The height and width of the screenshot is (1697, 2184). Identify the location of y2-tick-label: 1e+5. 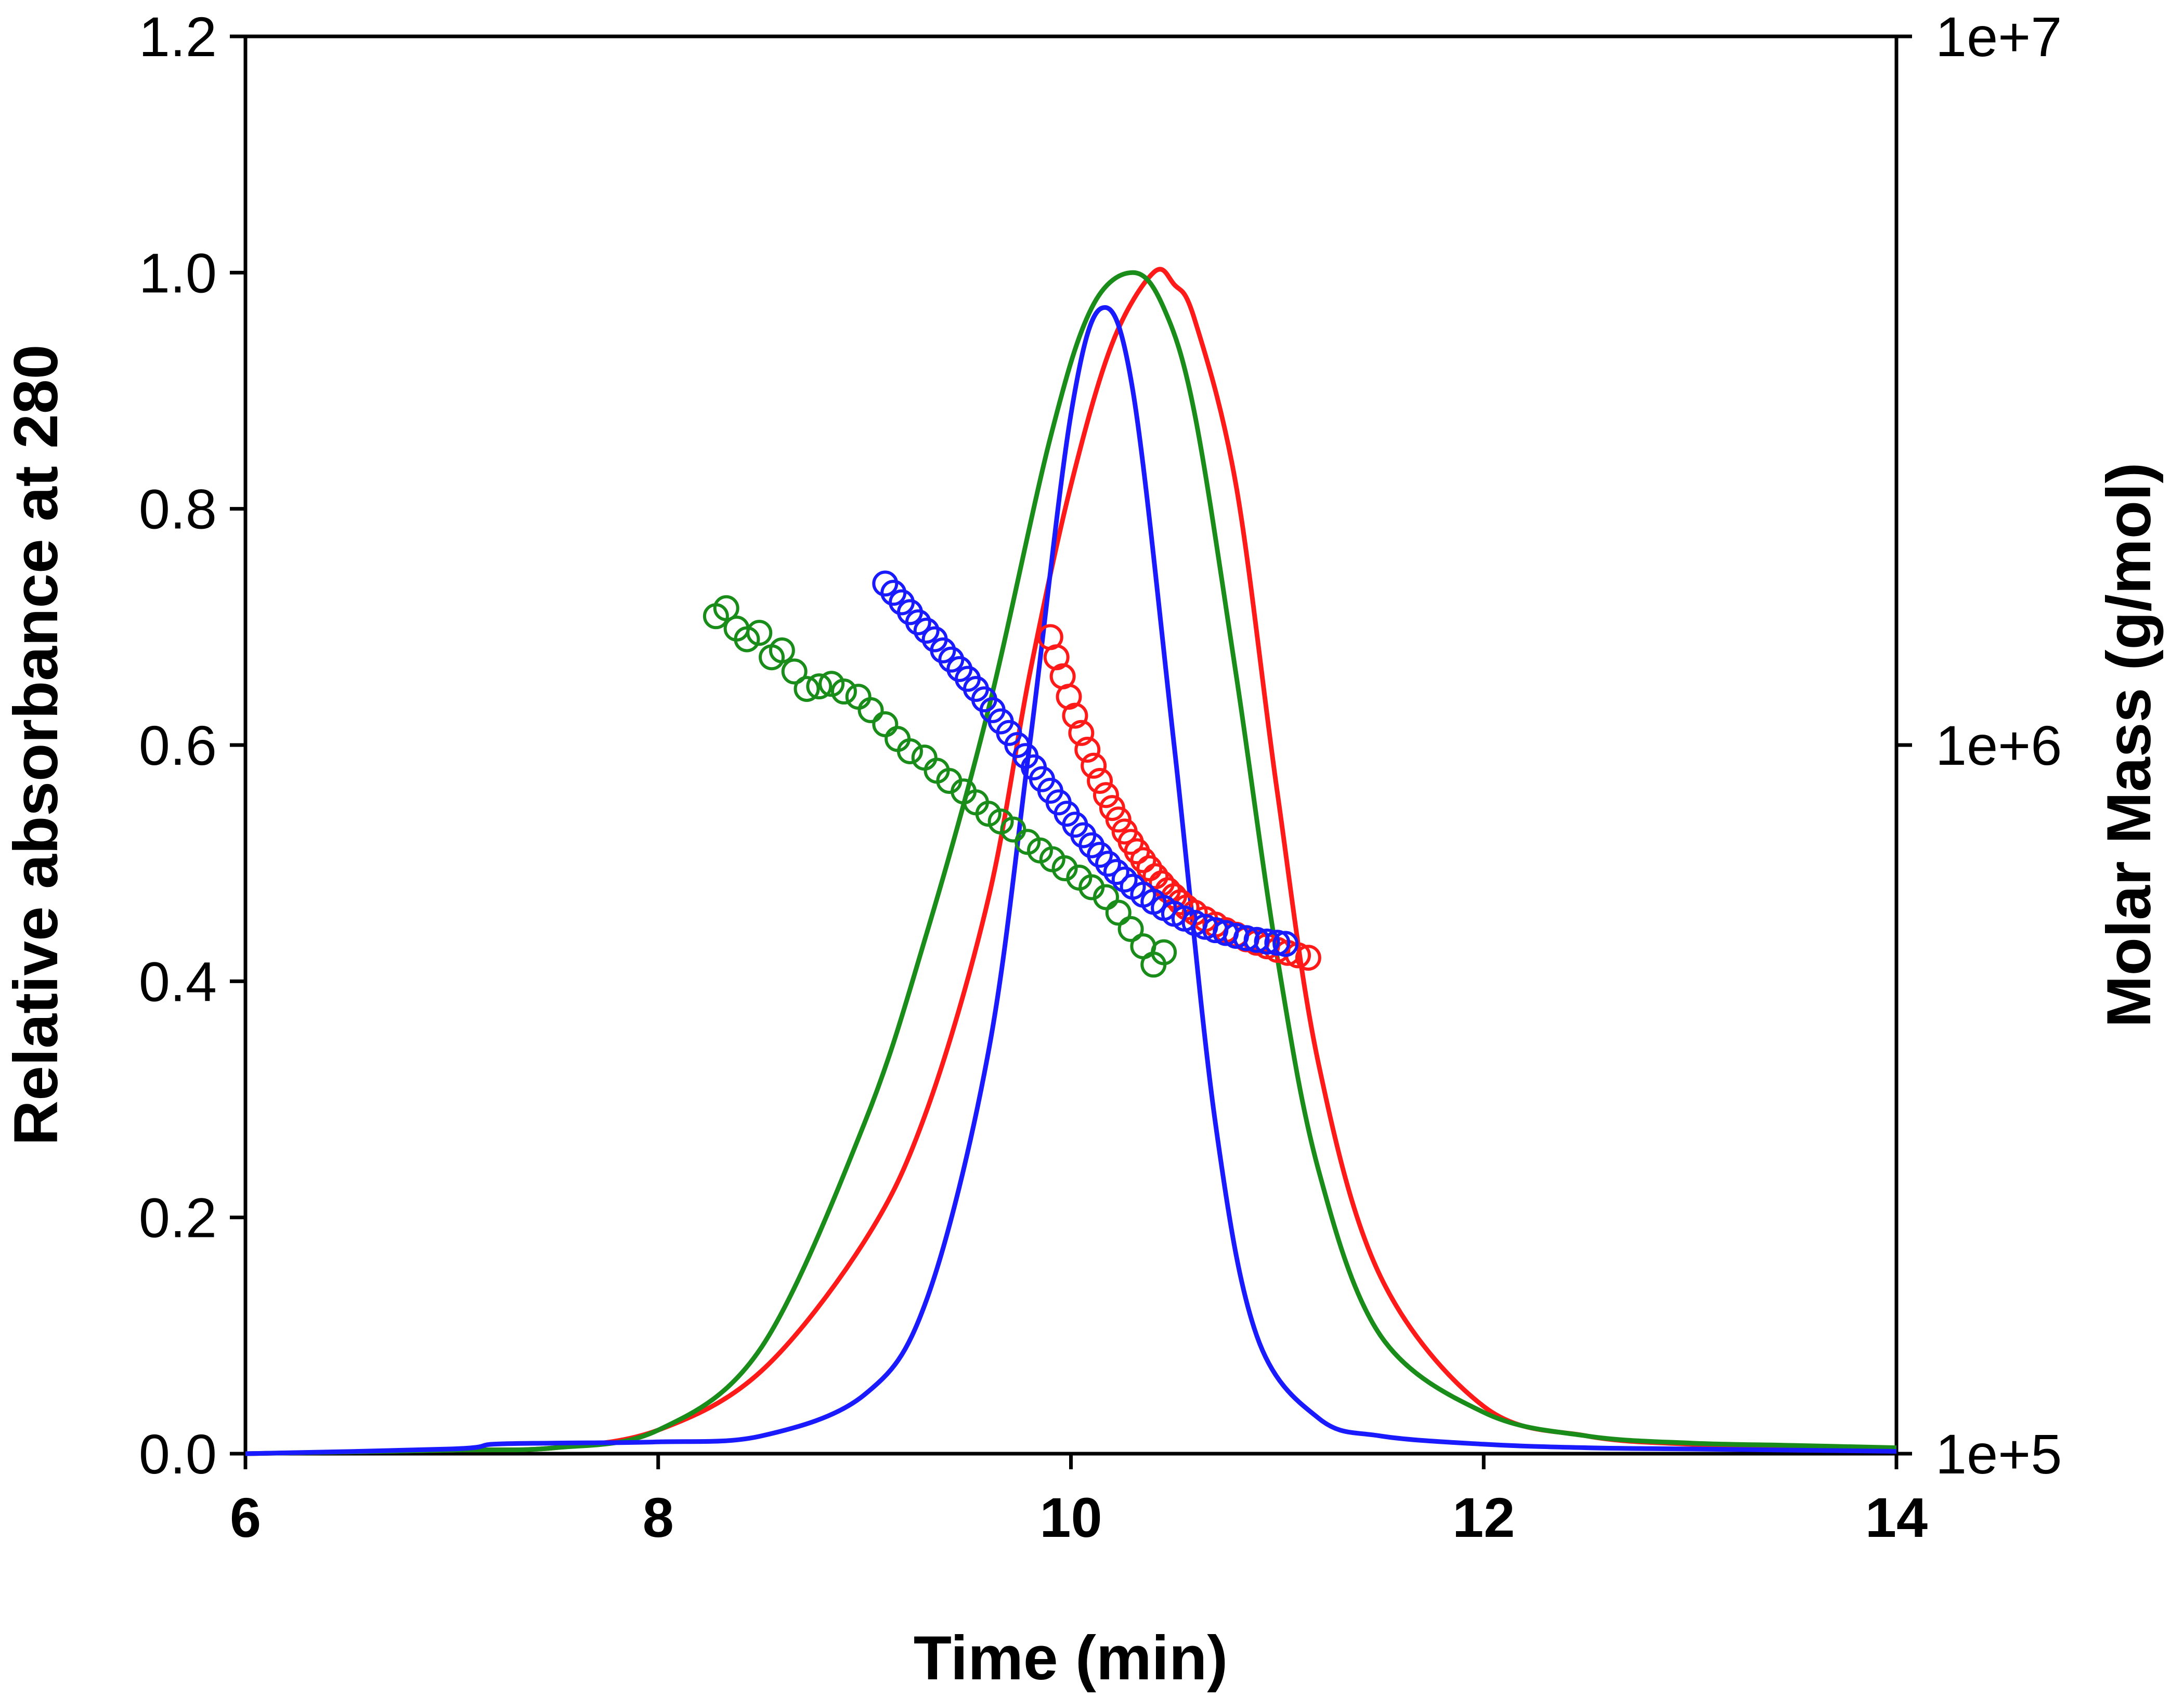
(1999, 1453).